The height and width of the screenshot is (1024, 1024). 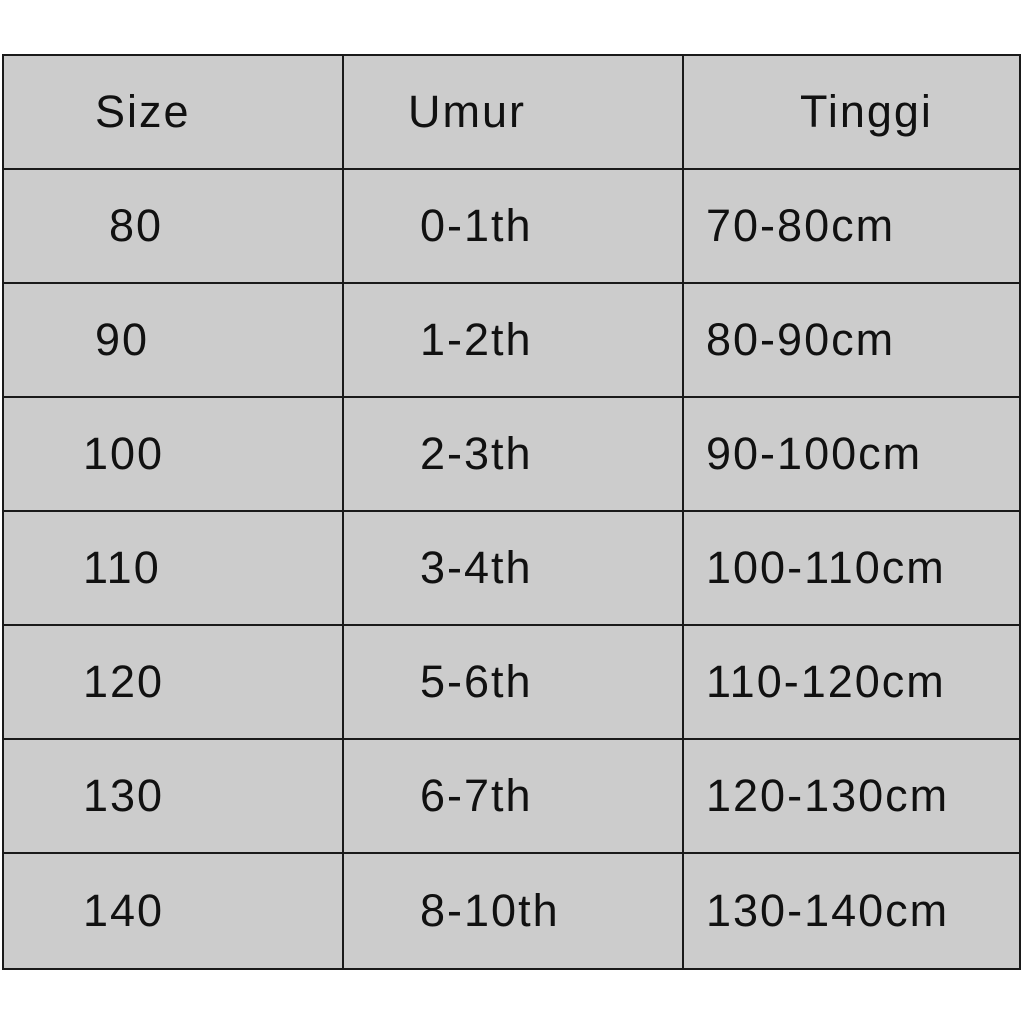 What do you see at coordinates (851, 455) in the screenshot?
I see `cell-tinggi: 90-100cm` at bounding box center [851, 455].